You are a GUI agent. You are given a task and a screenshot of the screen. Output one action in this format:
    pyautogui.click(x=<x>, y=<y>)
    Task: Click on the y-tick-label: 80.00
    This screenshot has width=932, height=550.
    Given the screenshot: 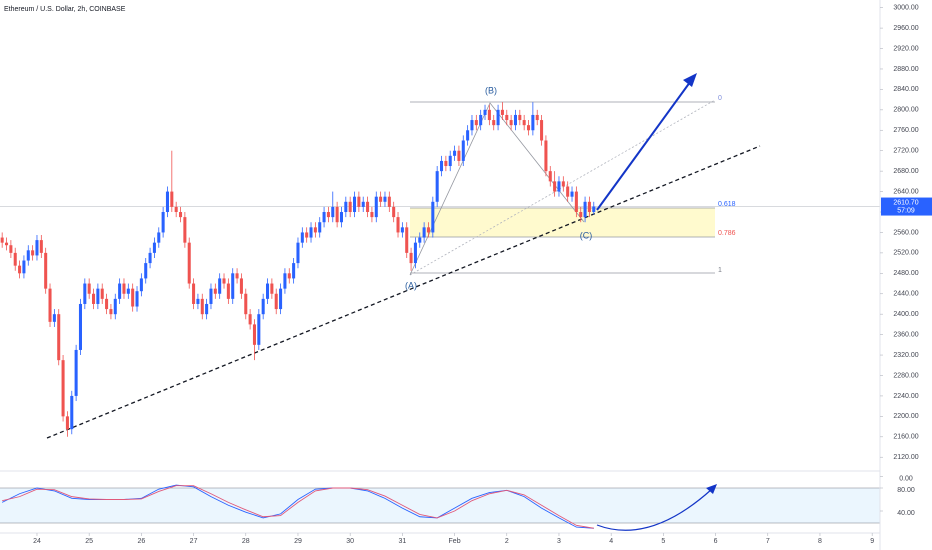 What is the action you would take?
    pyautogui.click(x=906, y=490)
    